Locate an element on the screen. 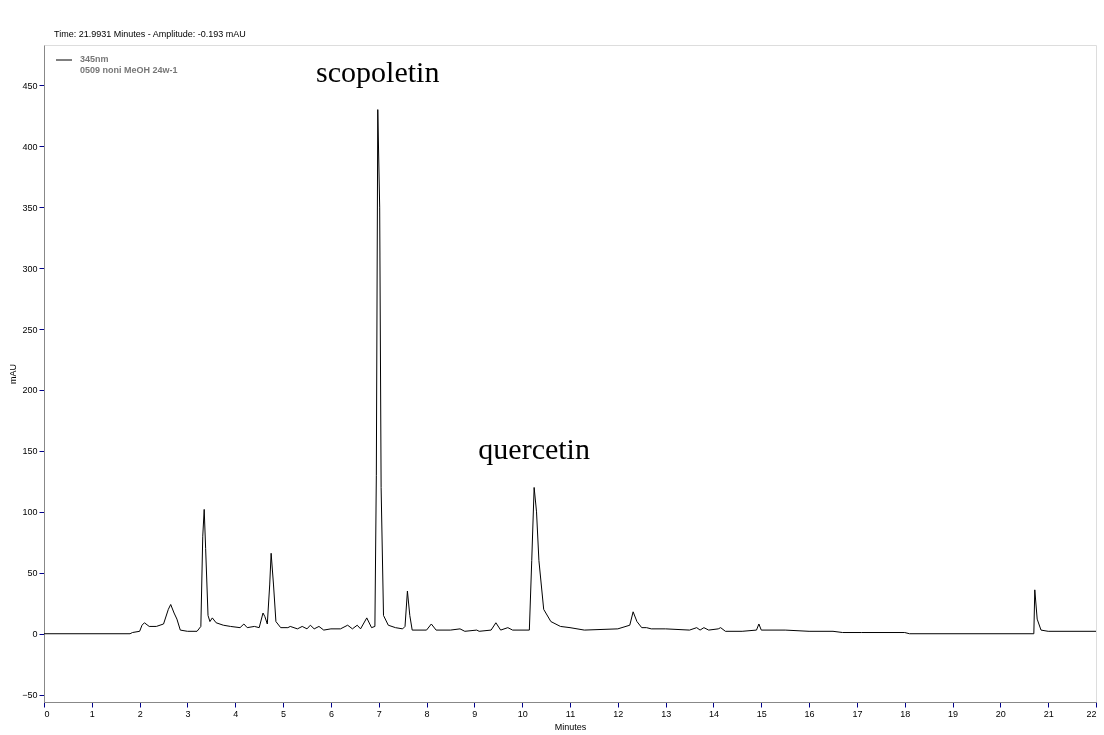  y-tick-label: 150 is located at coordinates (30, 451).